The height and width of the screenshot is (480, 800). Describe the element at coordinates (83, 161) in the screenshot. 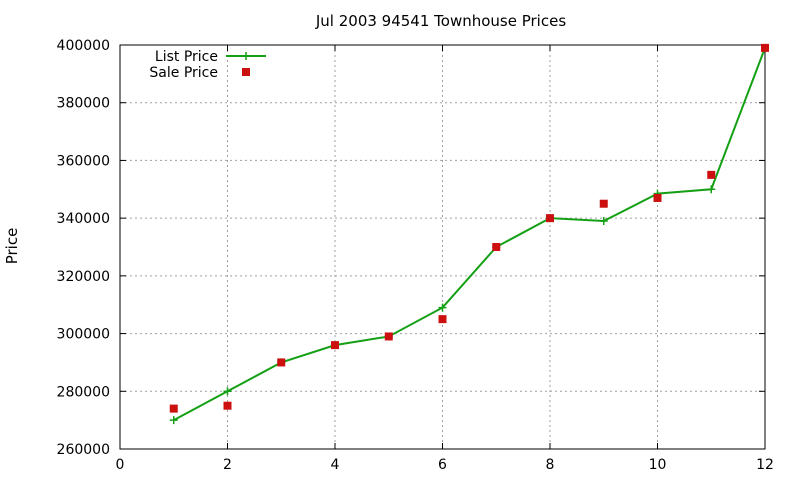

I see `y-tick-label: 360000` at that location.